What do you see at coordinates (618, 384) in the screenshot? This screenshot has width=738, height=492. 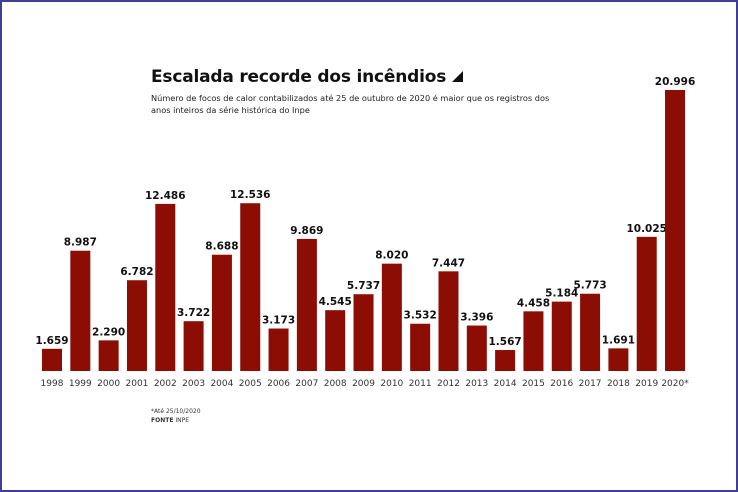 I see `x-tick-label: 2018` at bounding box center [618, 384].